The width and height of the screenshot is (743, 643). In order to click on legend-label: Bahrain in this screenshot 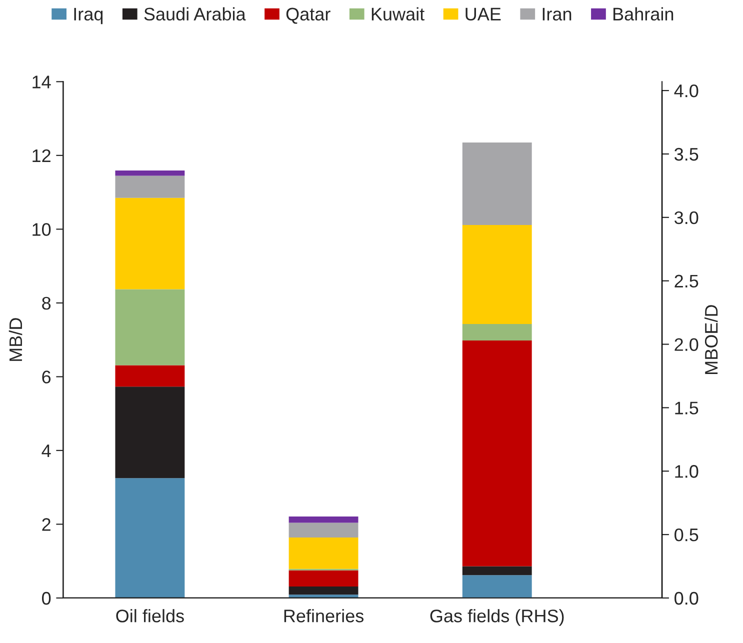, I will do `click(643, 14)`.